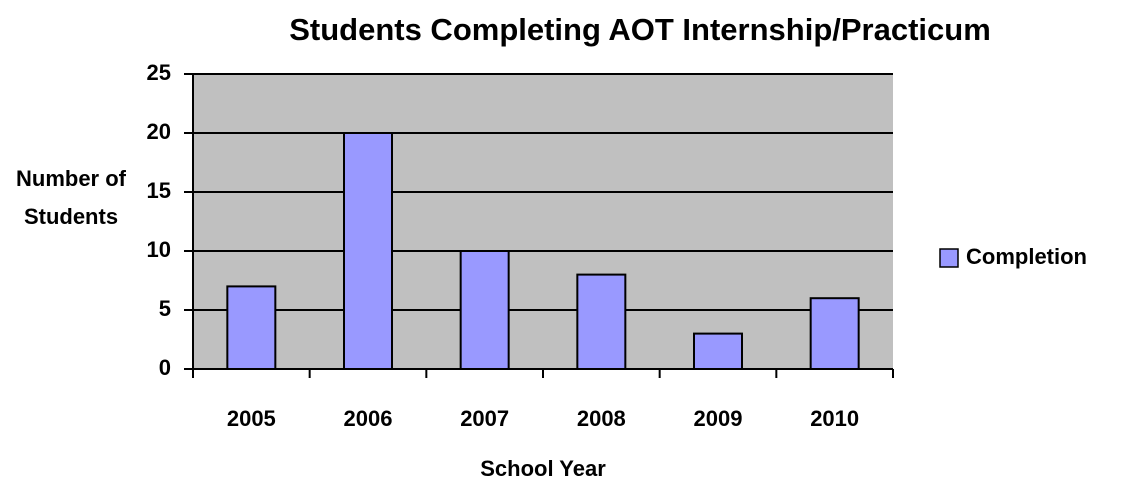 Image resolution: width=1128 pixels, height=491 pixels. Describe the element at coordinates (159, 72) in the screenshot. I see `y-tick-label: 25` at that location.